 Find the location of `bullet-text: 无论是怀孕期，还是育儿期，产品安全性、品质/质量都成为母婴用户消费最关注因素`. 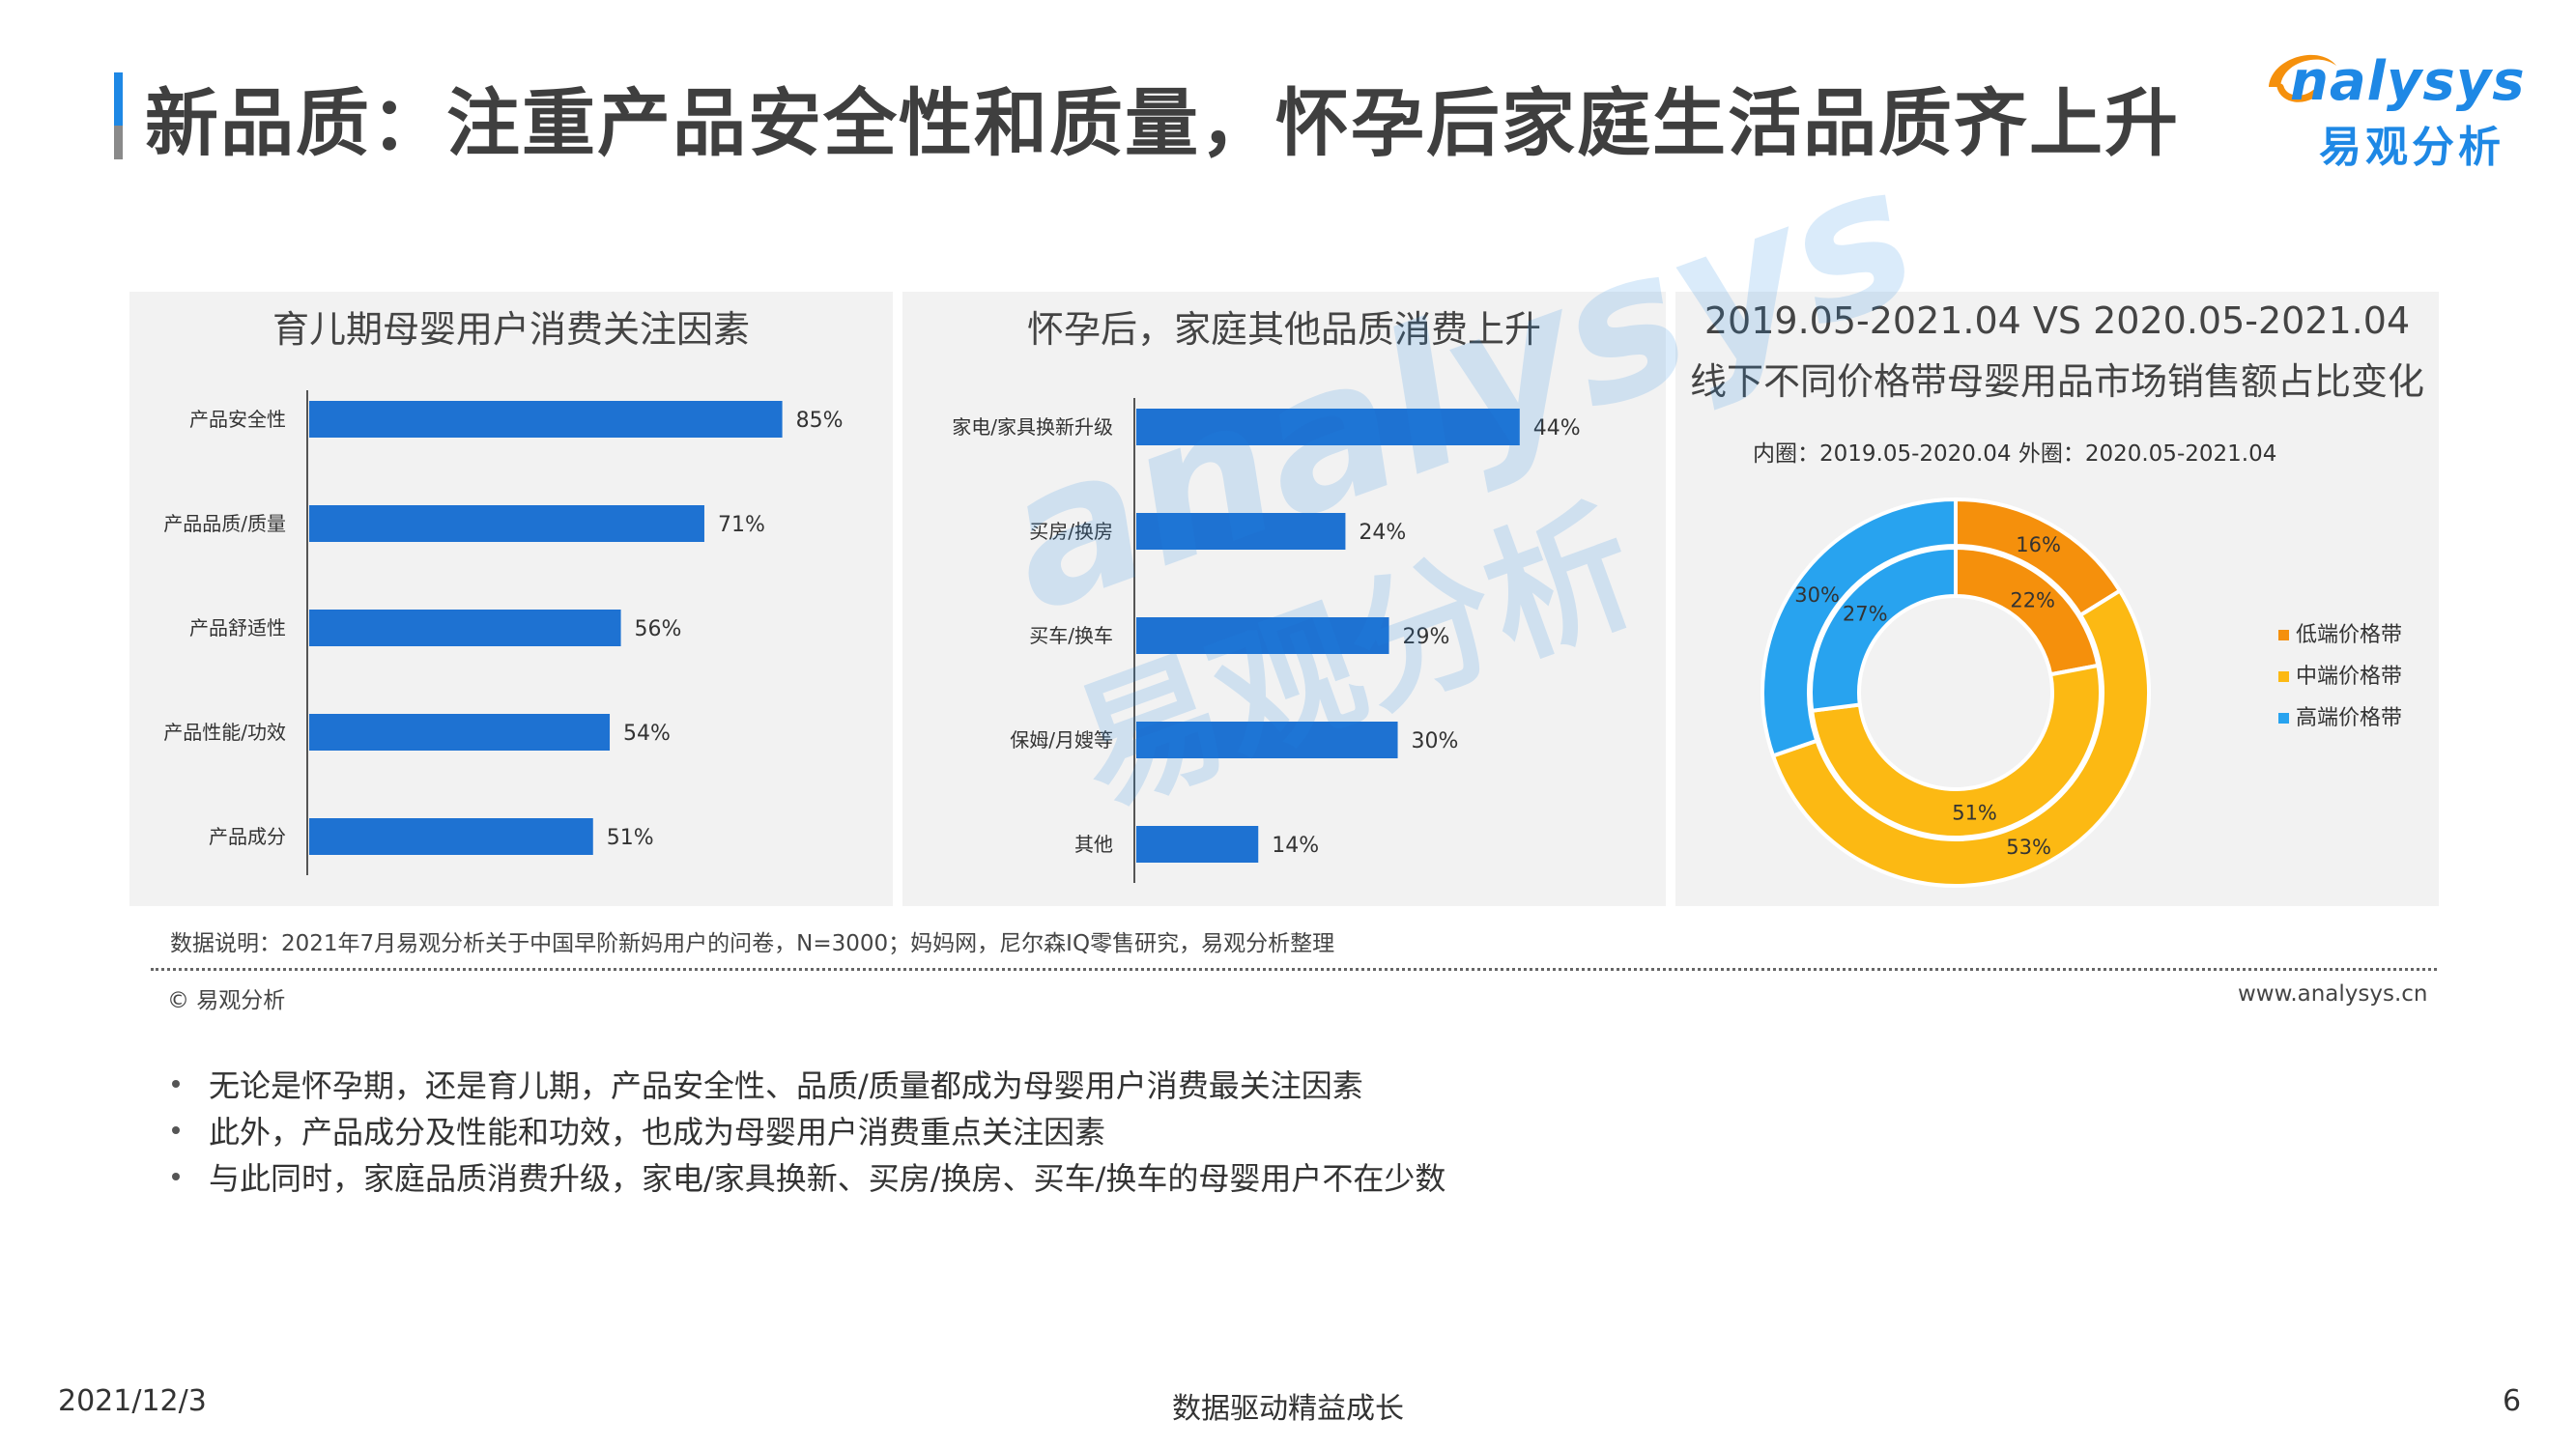

bullet-text: 无论是怀孕期，还是育儿期，产品安全性、品质/质量都成为母婴用户消费最关注因素 is located at coordinates (786, 1085).